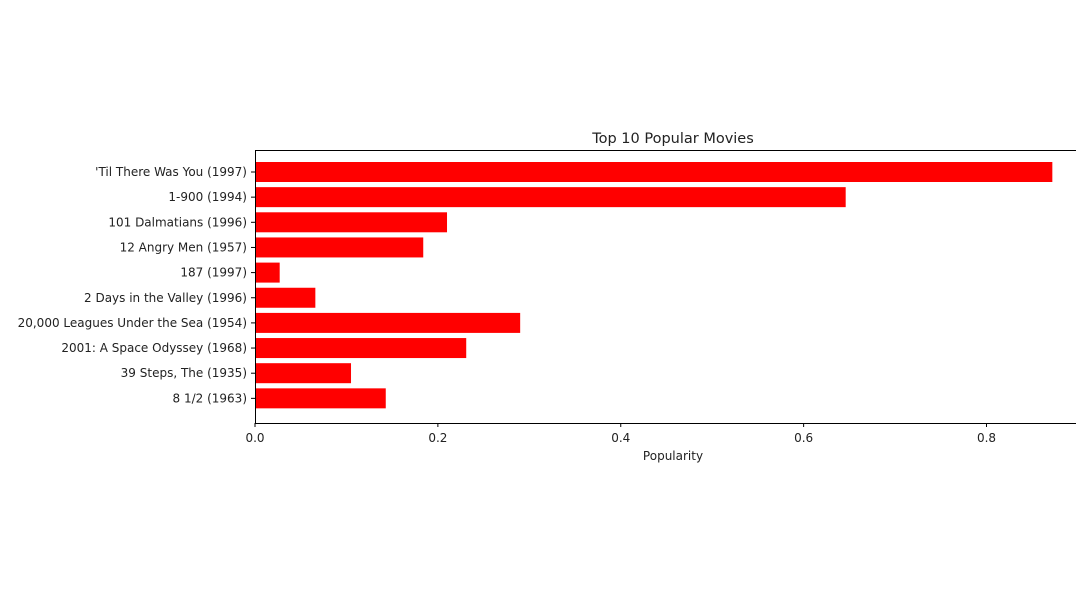  Describe the element at coordinates (184, 373) in the screenshot. I see `y-tick-label: 39 Steps, The (1935)` at that location.